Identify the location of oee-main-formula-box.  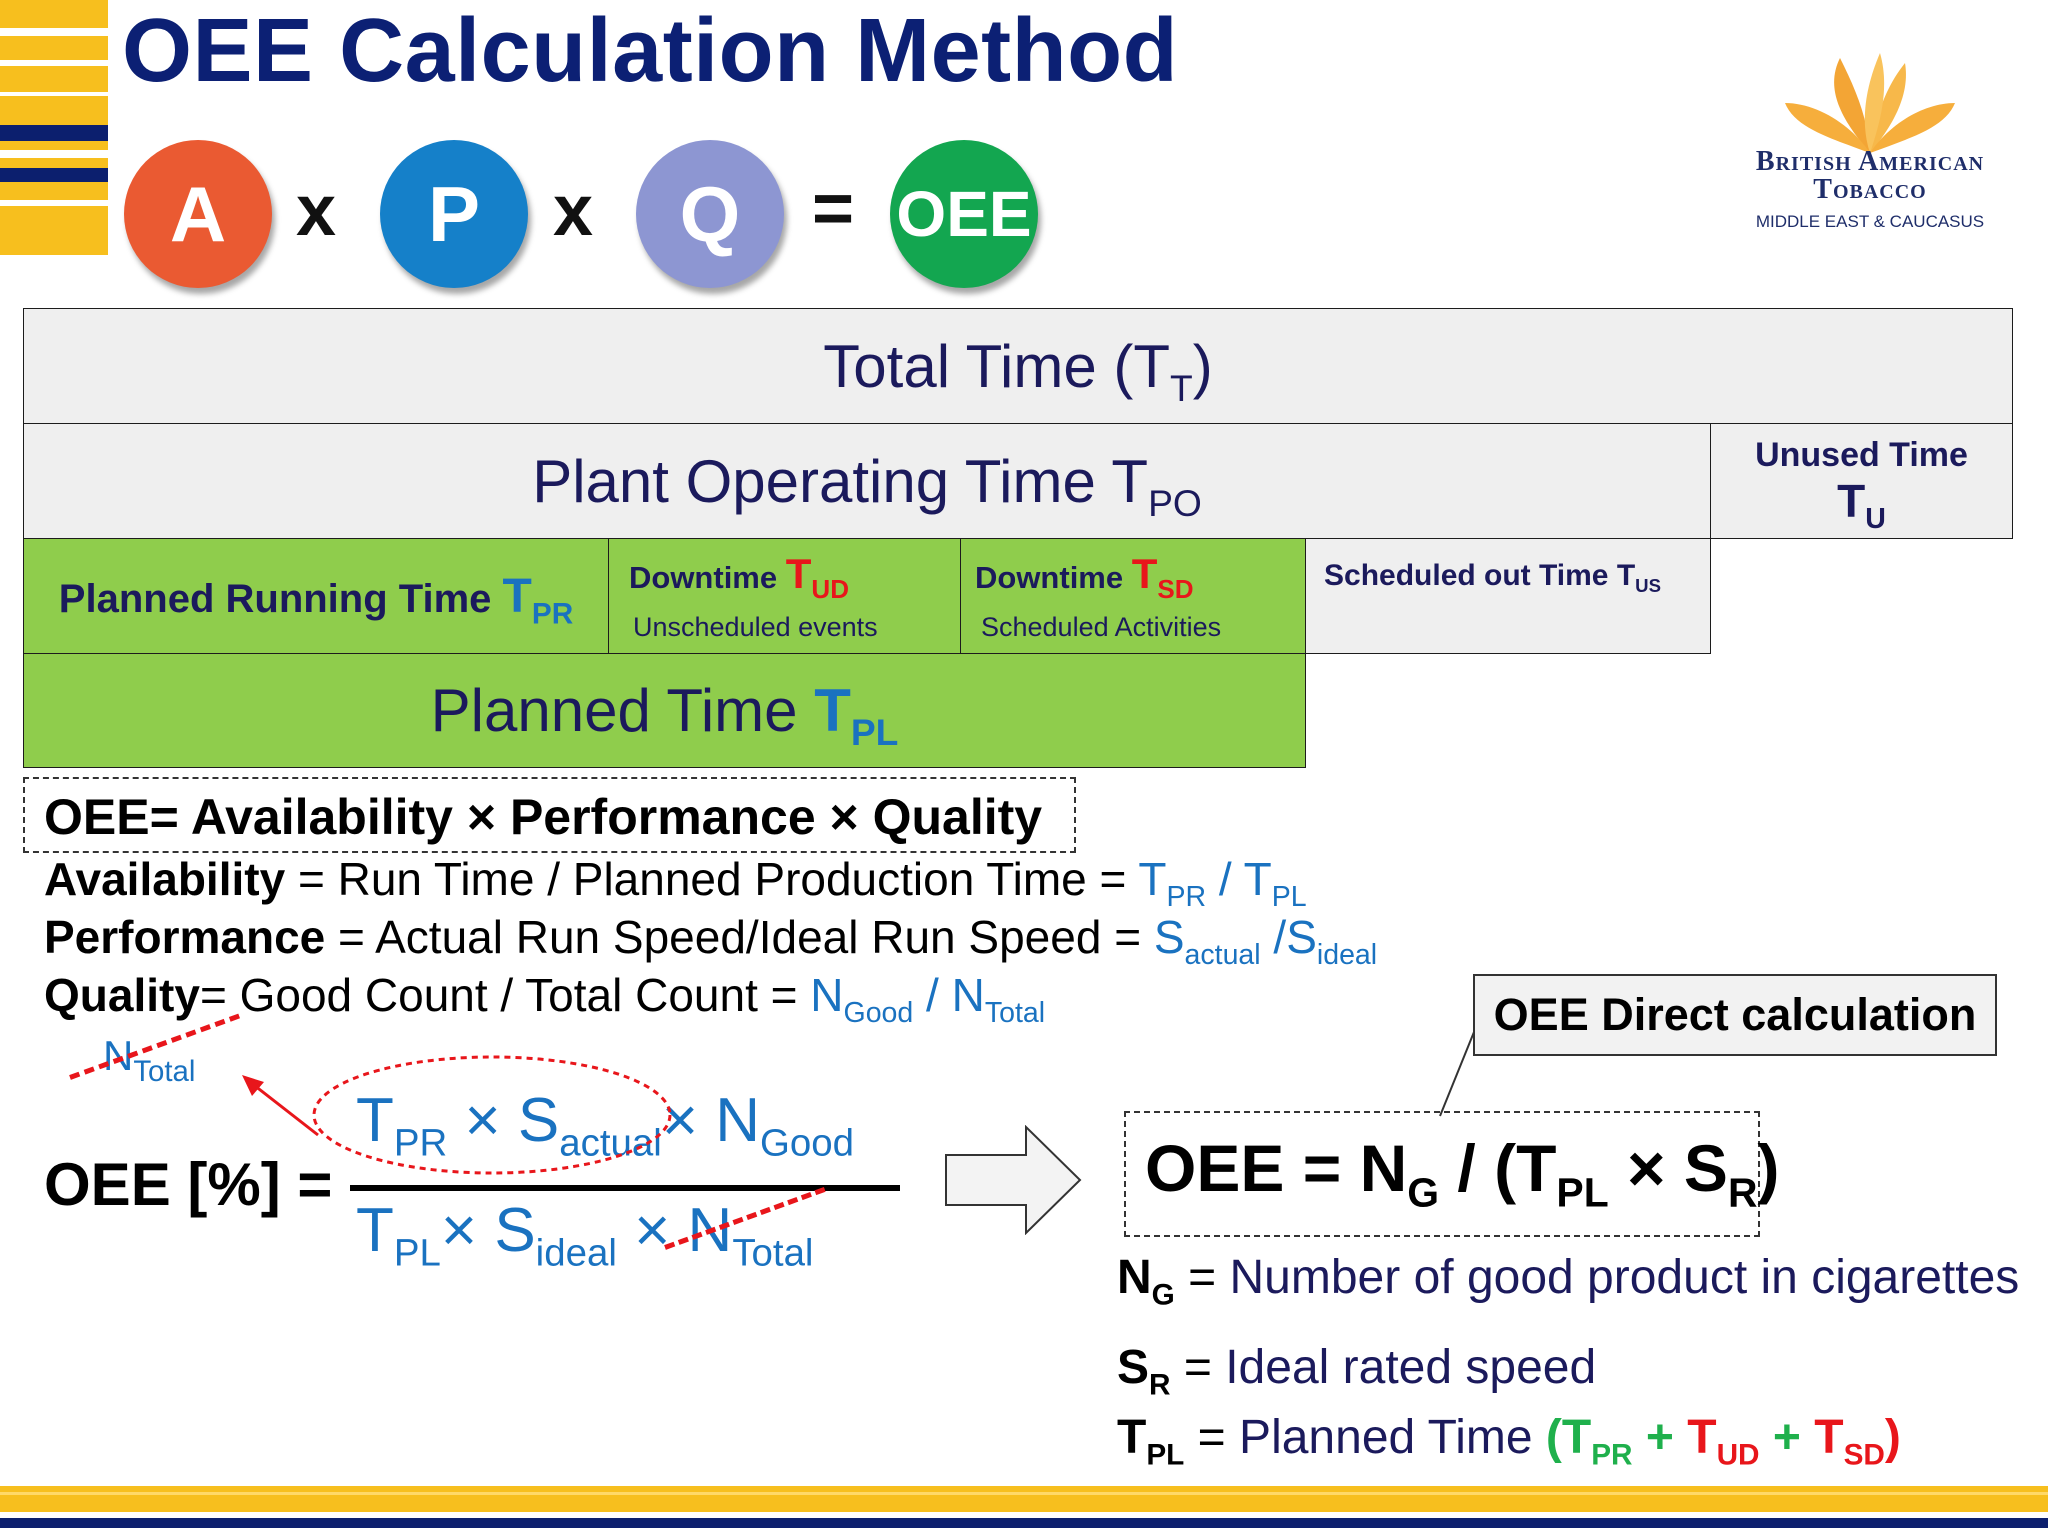
(549, 815).